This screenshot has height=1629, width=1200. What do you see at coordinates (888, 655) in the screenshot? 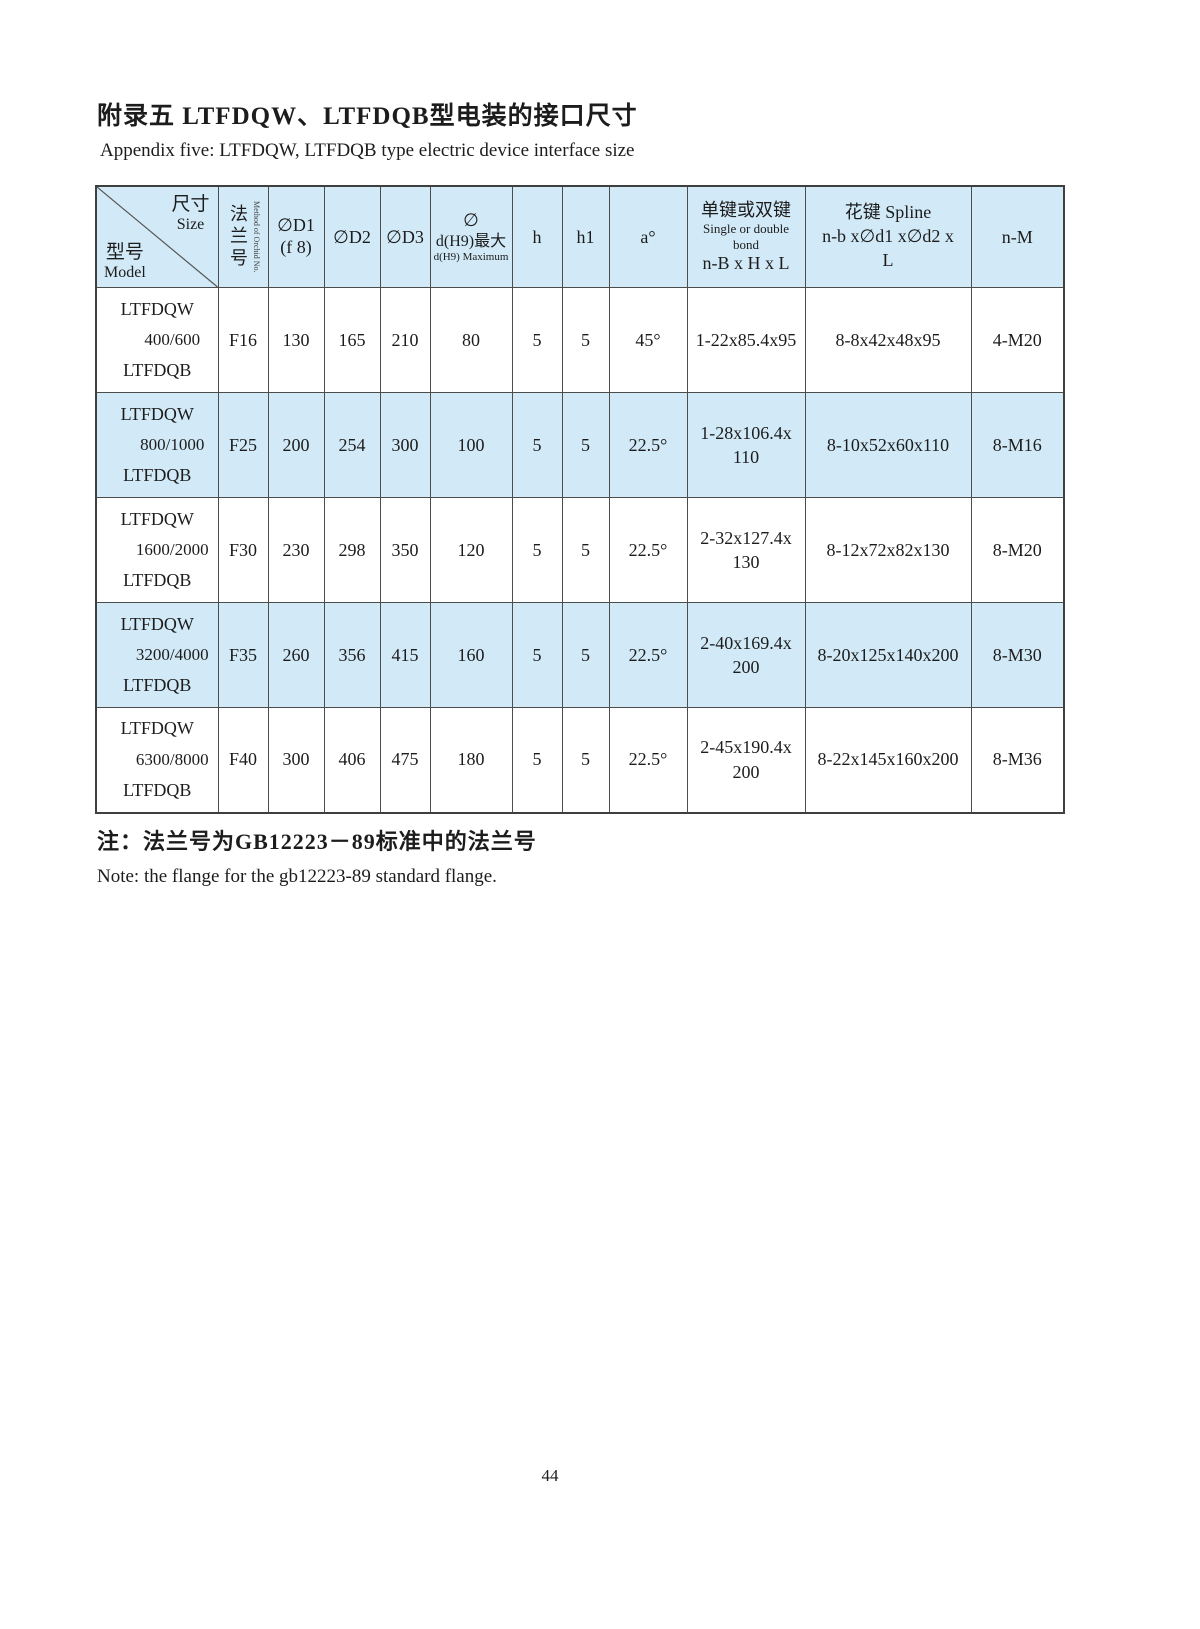
I see `cell-spline: 8-20x125x140x200` at bounding box center [888, 655].